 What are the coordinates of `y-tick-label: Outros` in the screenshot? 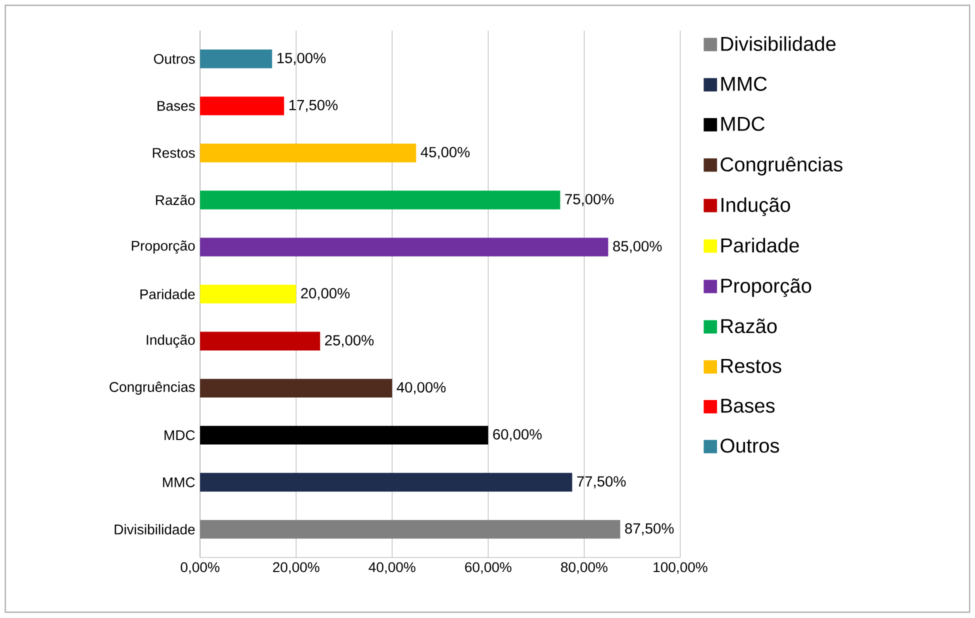 It's located at (174, 59).